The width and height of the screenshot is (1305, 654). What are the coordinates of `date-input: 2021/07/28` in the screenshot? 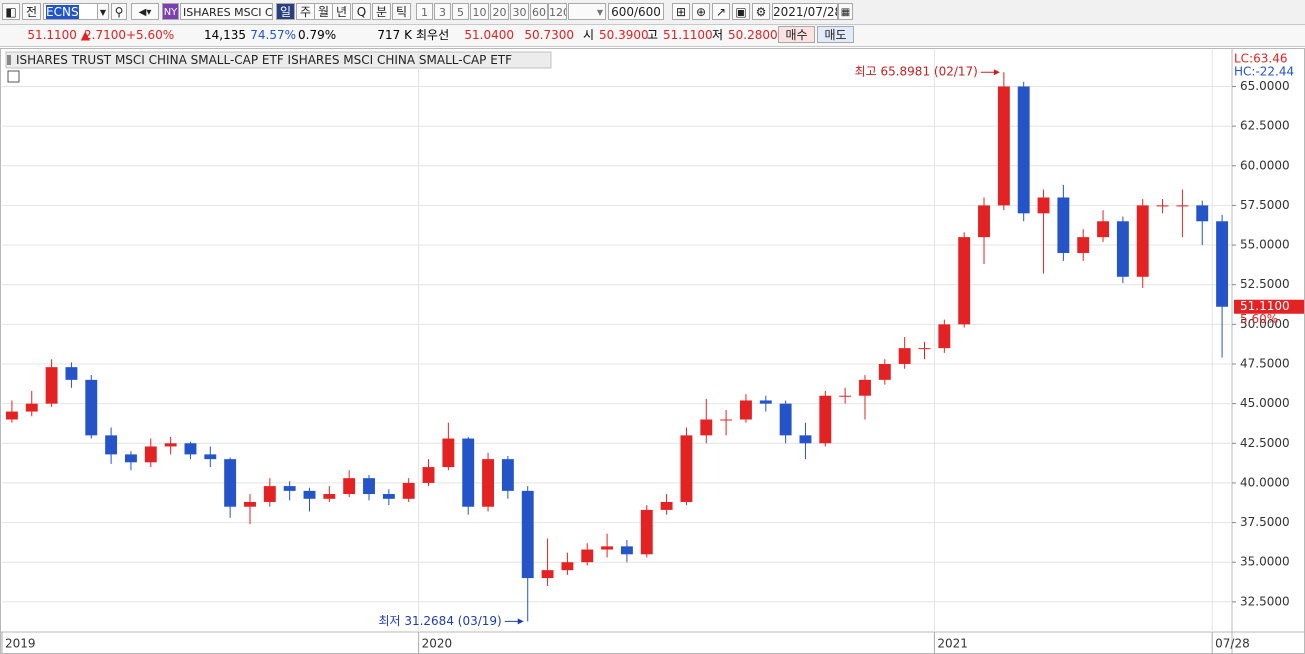 It's located at (805, 11).